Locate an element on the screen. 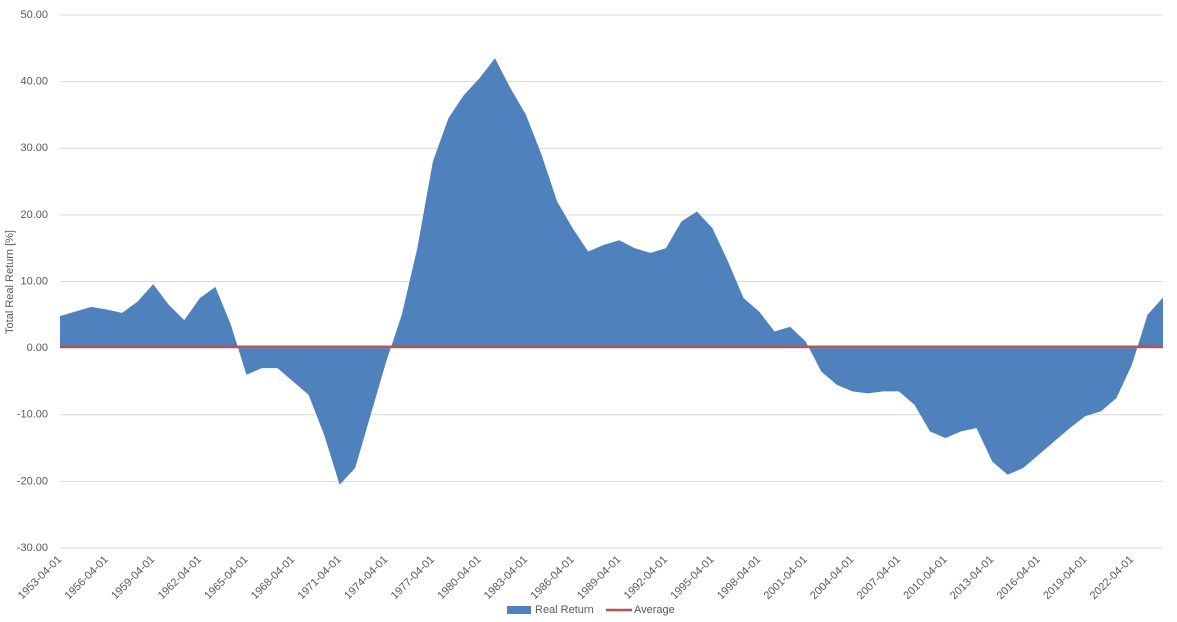 This screenshot has height=622, width=1177. x-tick-label: 1986-04-01 is located at coordinates (553, 578).